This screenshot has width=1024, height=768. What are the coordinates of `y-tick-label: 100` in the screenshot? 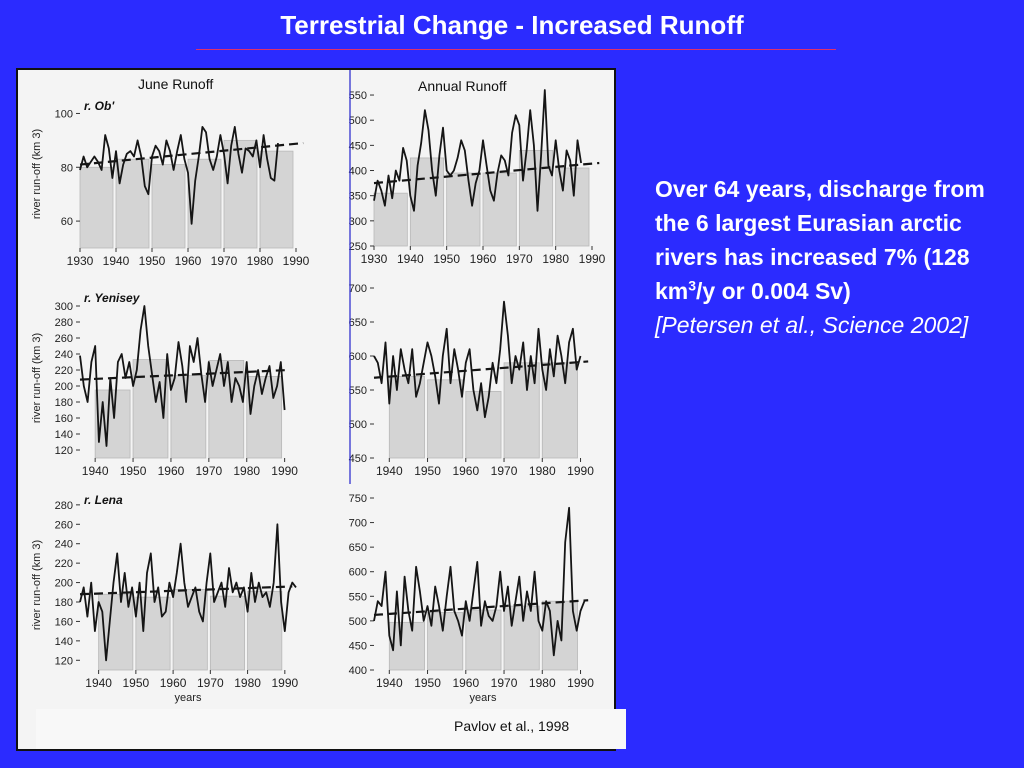 It's located at (64, 114).